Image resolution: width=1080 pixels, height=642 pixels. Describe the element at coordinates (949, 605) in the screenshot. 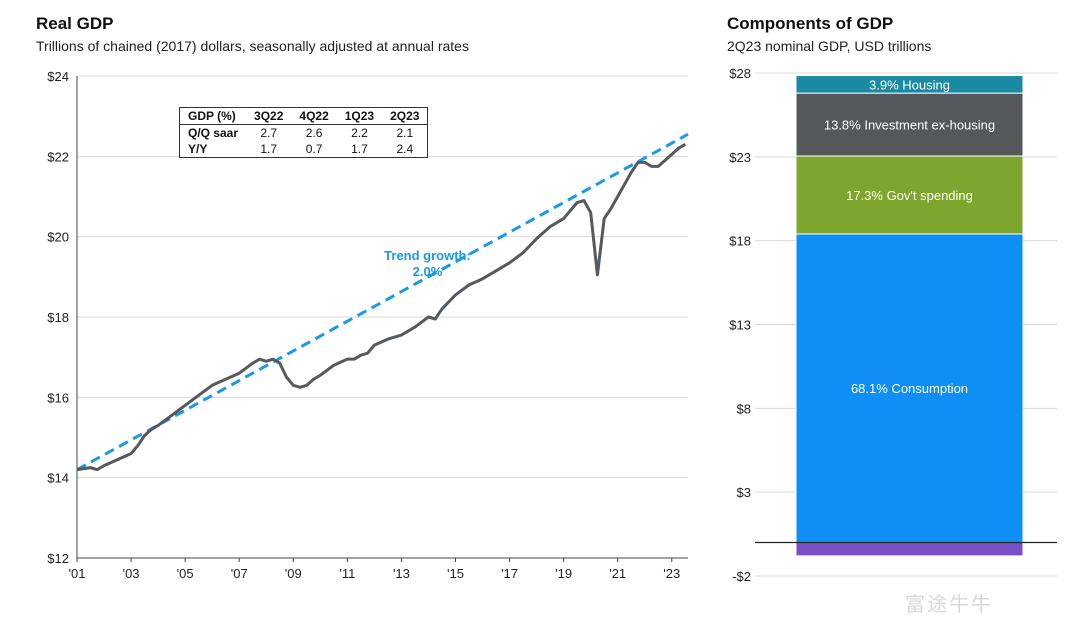

I see `watermark-text: 富途牛牛` at that location.